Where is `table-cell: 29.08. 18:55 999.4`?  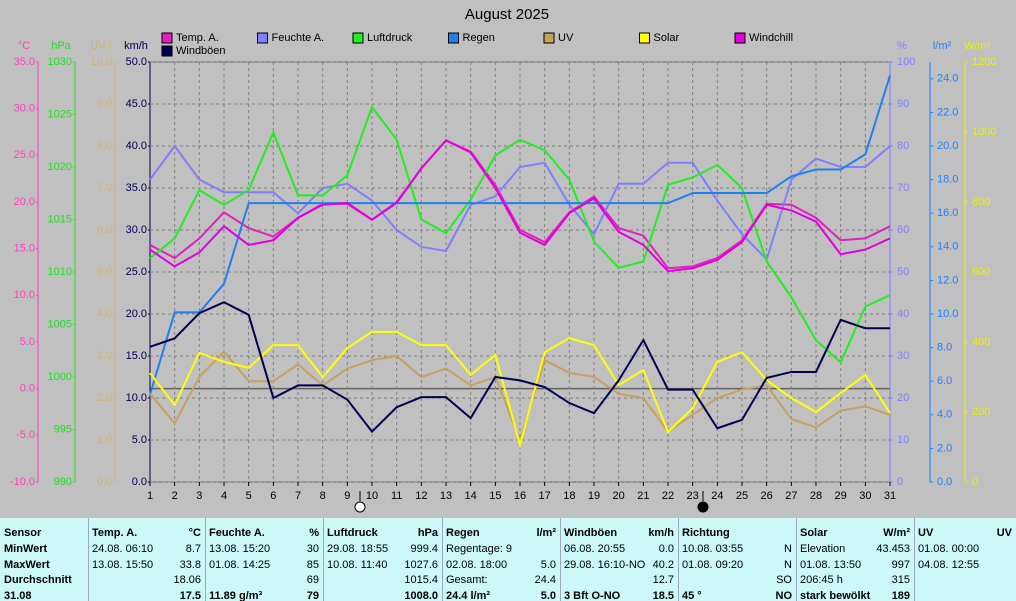
table-cell: 29.08. 18:55 999.4 is located at coordinates (382, 549).